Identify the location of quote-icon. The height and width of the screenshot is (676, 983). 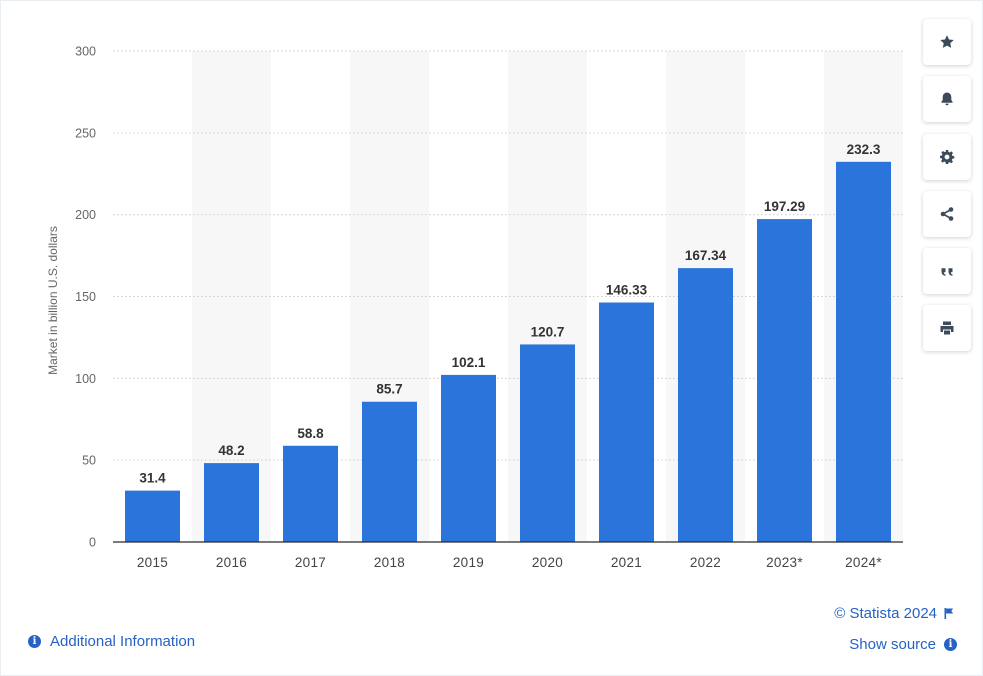
(947, 272).